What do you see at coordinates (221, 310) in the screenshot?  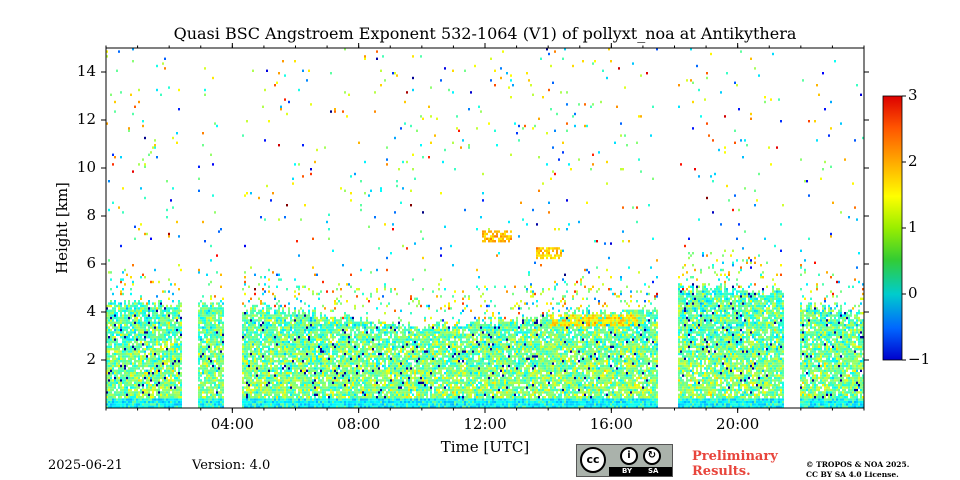 I see `heatmap-cell-2090` at bounding box center [221, 310].